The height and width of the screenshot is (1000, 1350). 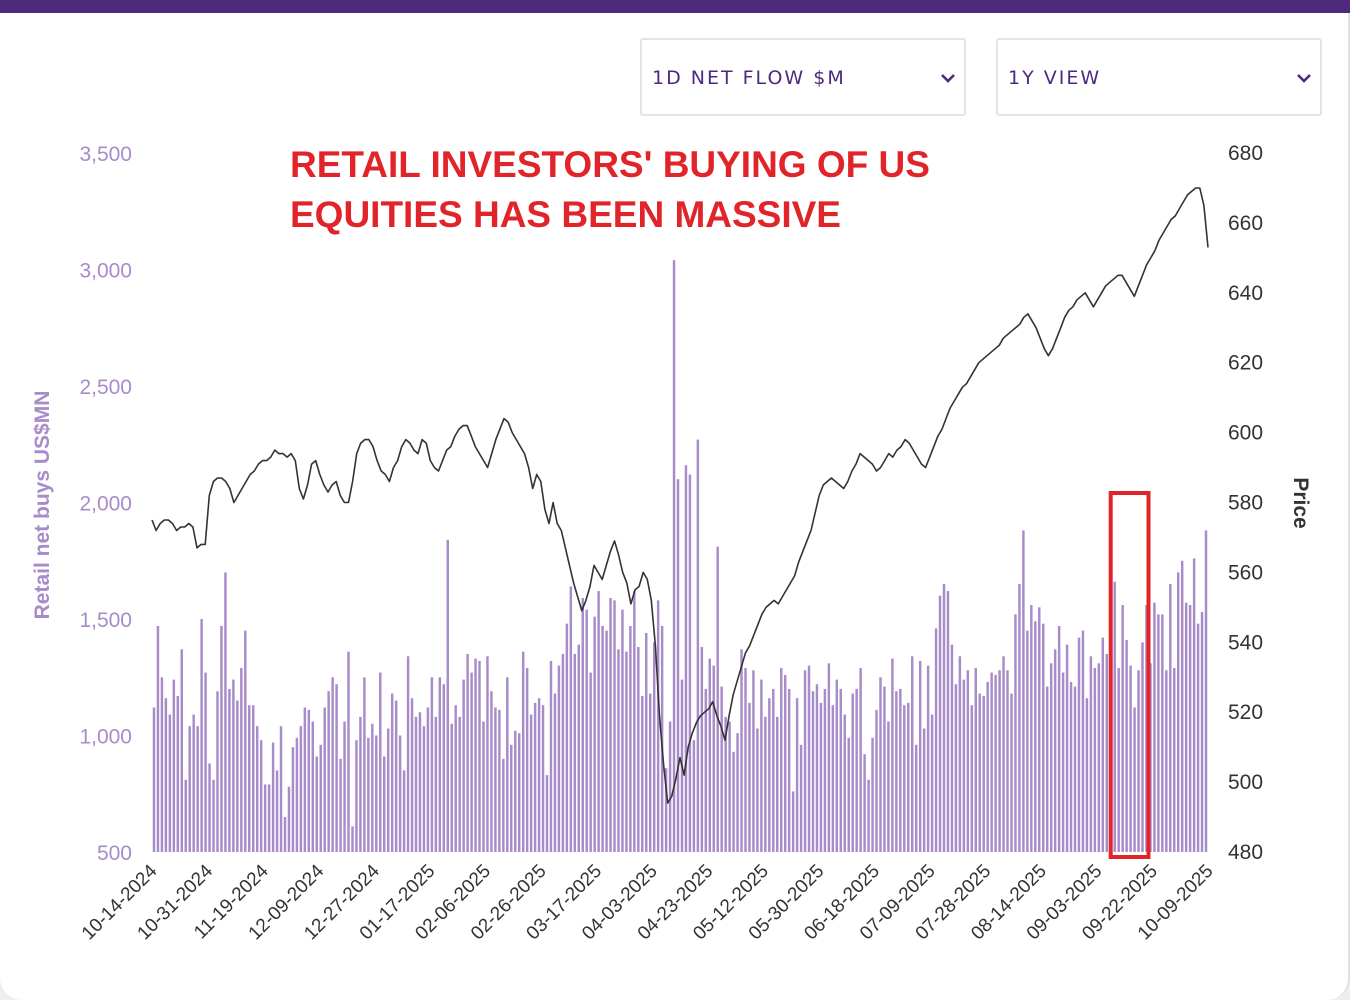 What do you see at coordinates (1245, 363) in the screenshot?
I see `y2-tick-label: 620` at bounding box center [1245, 363].